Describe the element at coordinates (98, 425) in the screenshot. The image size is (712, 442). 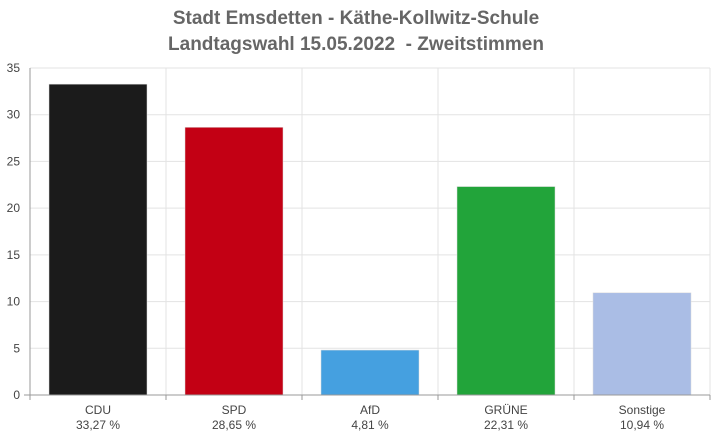
I see `data-label: 33,27 %` at that location.